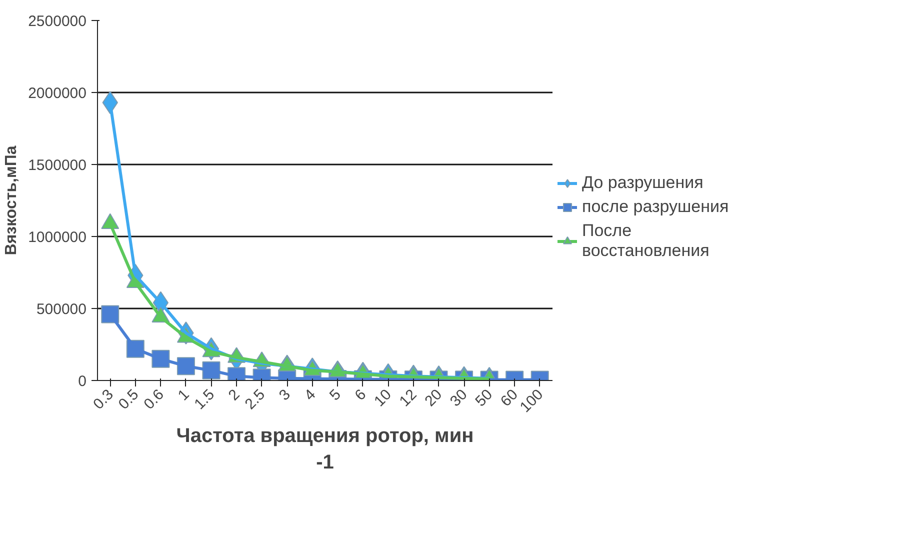 The width and height of the screenshot is (917, 533). What do you see at coordinates (183, 395) in the screenshot?
I see `x-tick-label: 1` at bounding box center [183, 395].